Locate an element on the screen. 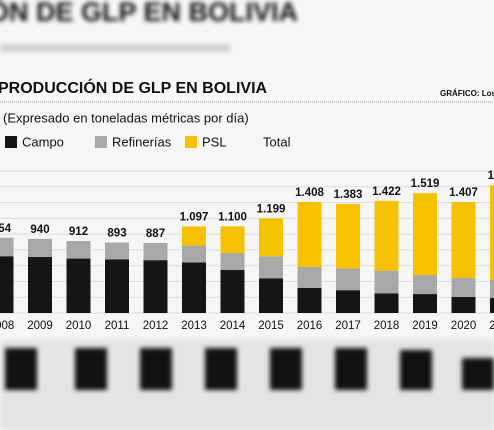 The image size is (494, 430). legend: Campo Refinerías PSL Total is located at coordinates (148, 141).